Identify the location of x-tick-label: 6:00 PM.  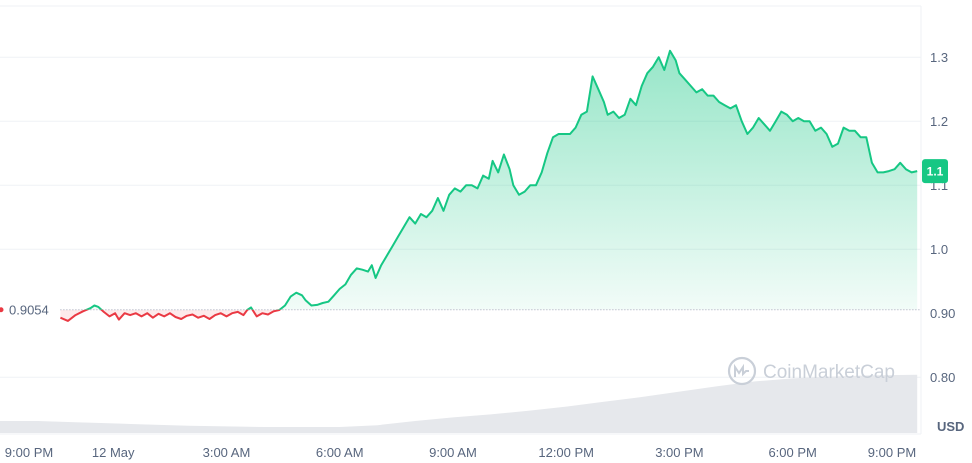
(792, 452).